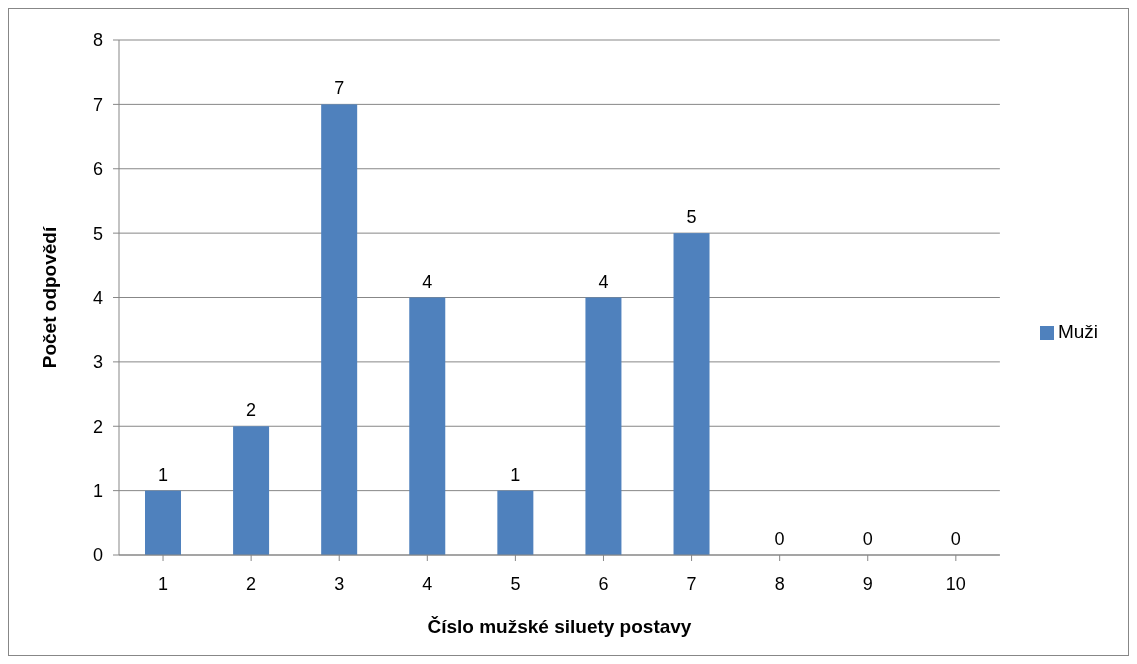  I want to click on x-tick-label: 3, so click(339, 583).